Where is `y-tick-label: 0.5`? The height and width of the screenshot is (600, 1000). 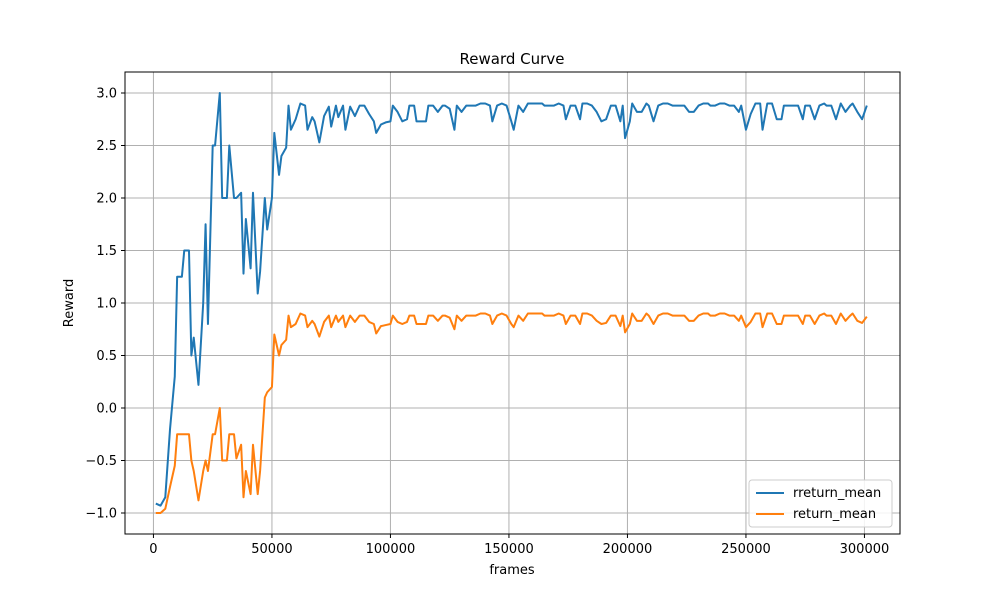 y-tick-label: 0.5 is located at coordinates (106, 356).